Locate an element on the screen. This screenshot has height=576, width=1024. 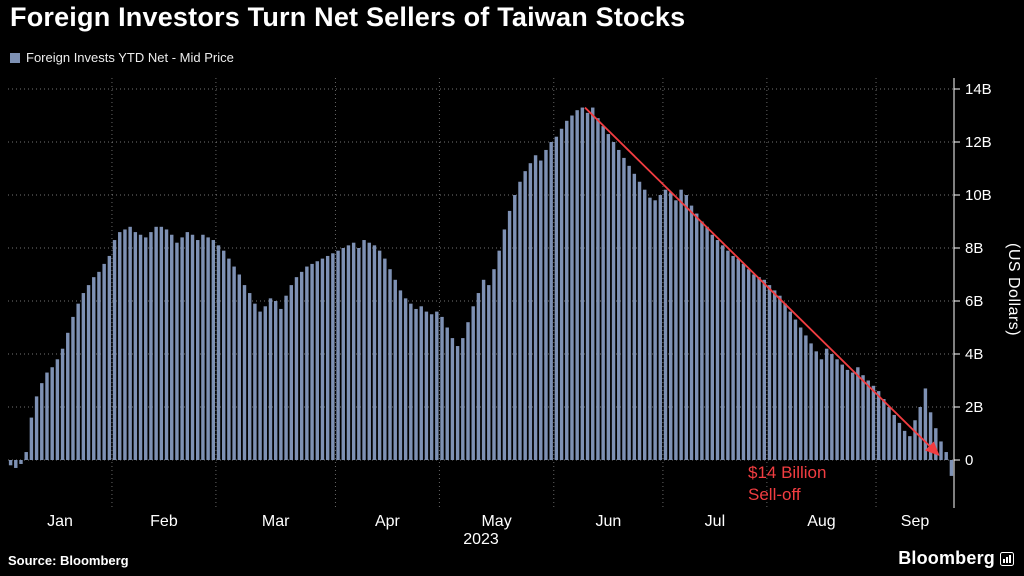
annotation-line-1: $14 Billion is located at coordinates (787, 472).